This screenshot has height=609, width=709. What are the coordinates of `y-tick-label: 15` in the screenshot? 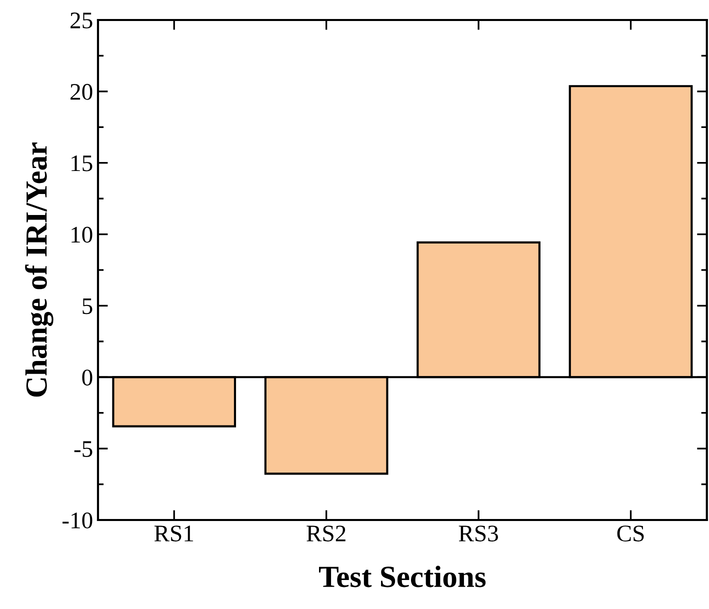 It's located at (82, 163).